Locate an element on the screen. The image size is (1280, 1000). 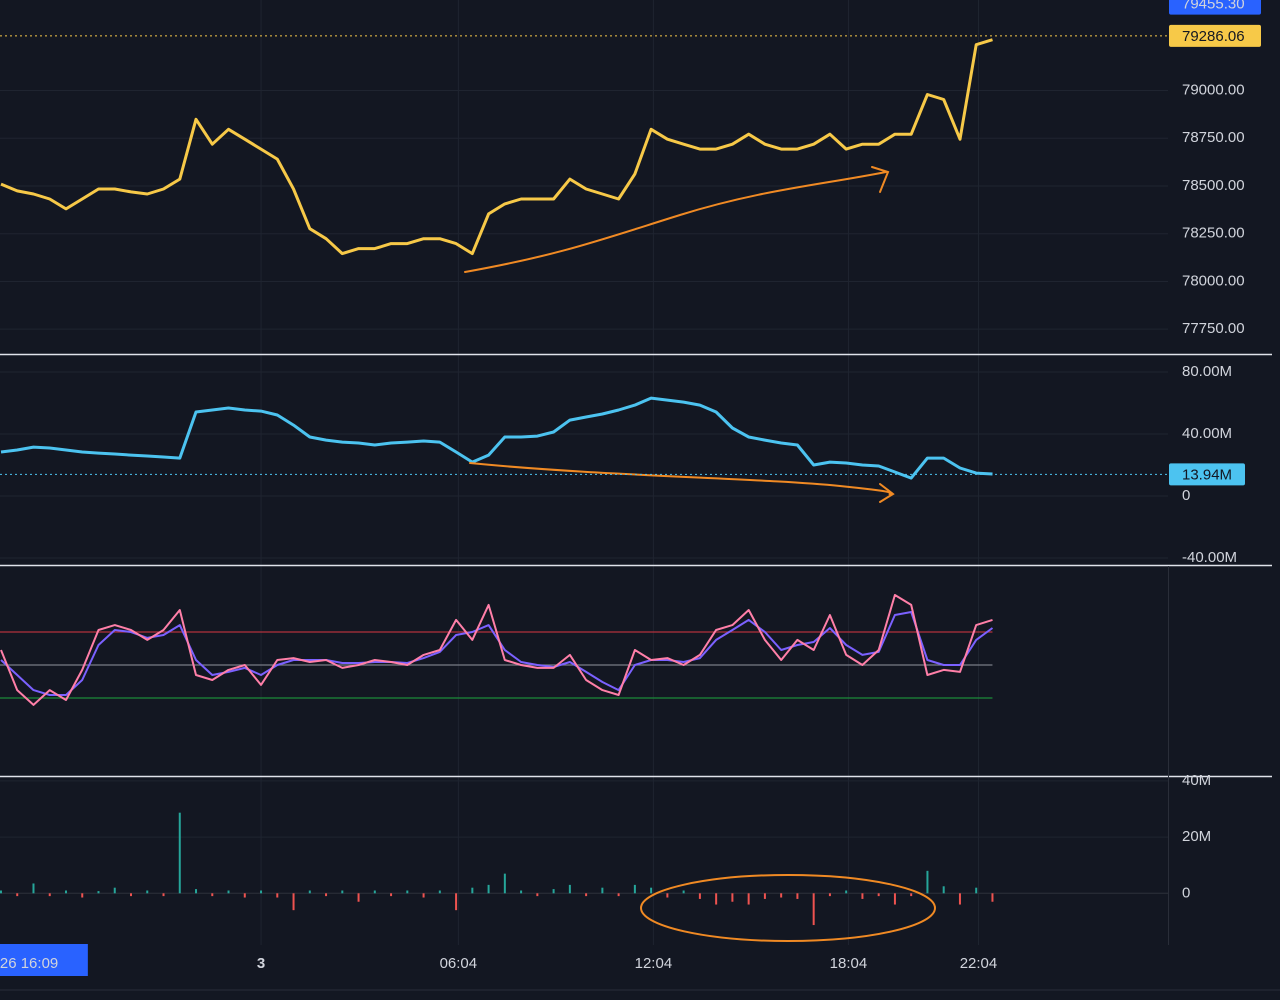
annotation-ellipse is located at coordinates (788, 908).